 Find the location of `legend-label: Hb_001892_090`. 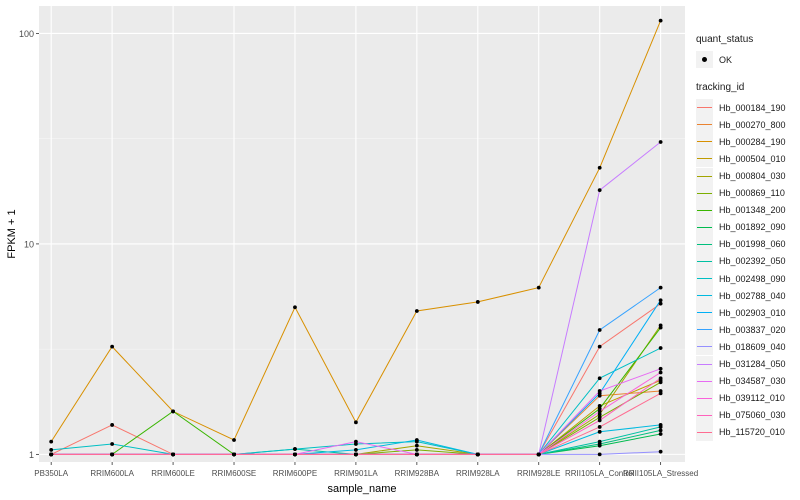

legend-label: Hb_001892_090 is located at coordinates (752, 227).